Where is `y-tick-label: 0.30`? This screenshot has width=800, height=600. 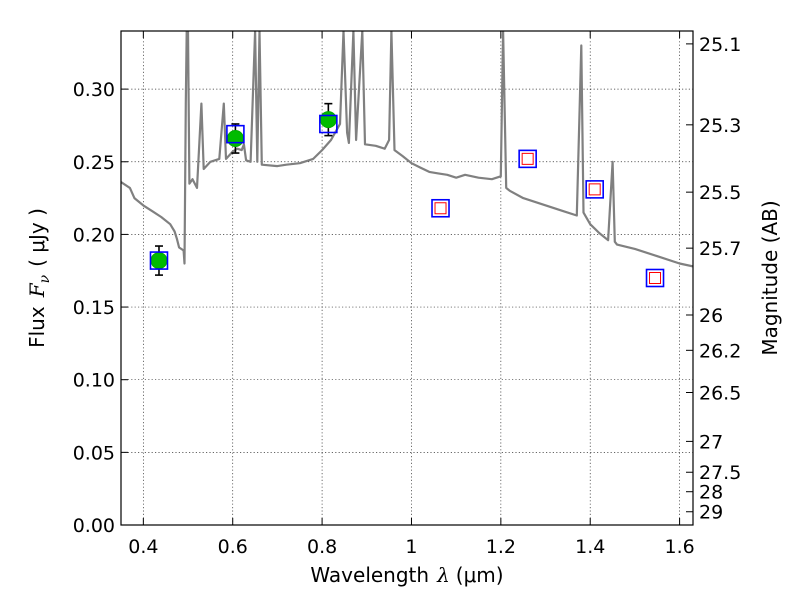 y-tick-label: 0.30 is located at coordinates (94, 90).